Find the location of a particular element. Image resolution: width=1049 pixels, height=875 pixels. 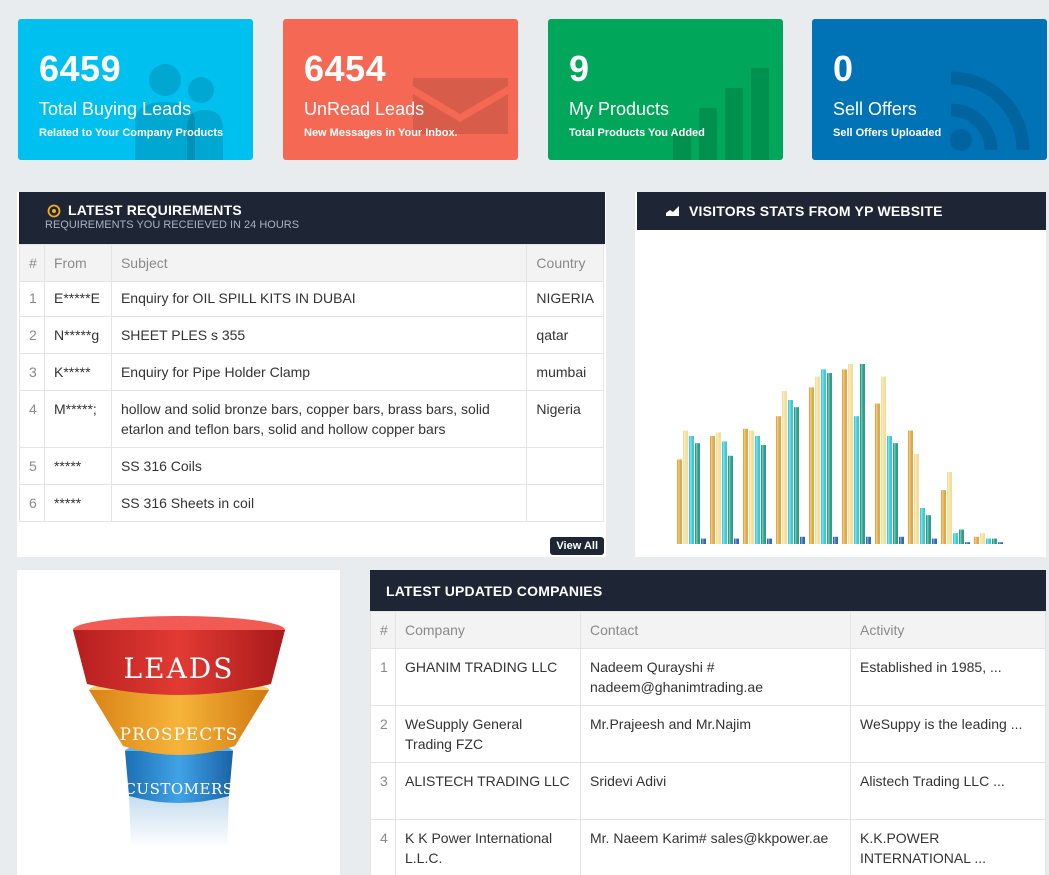

envelope-icon is located at coordinates (460, 106).